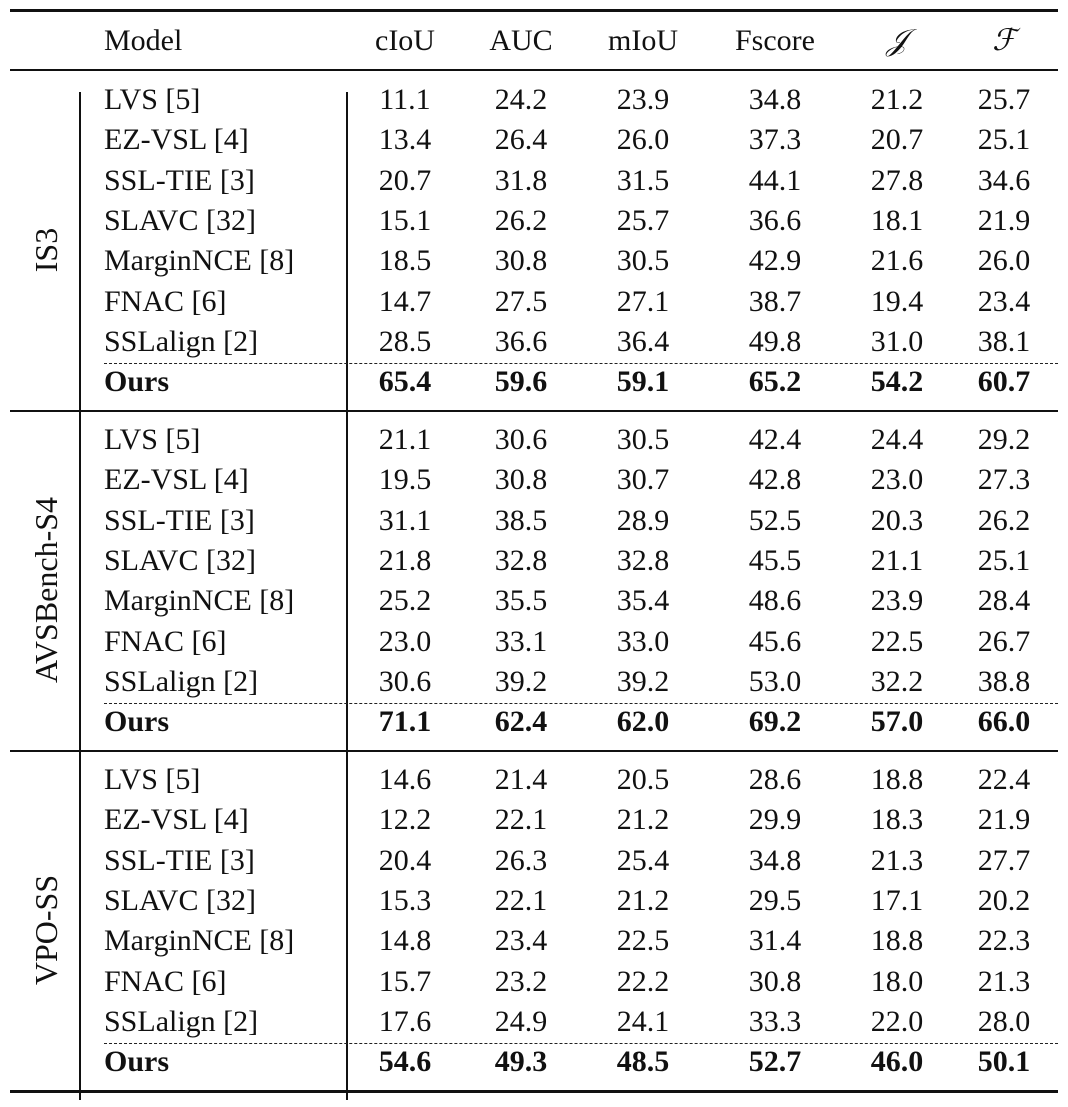 The width and height of the screenshot is (1068, 1107). Describe the element at coordinates (897, 341) in the screenshot. I see `metric-value: 31.0` at that location.